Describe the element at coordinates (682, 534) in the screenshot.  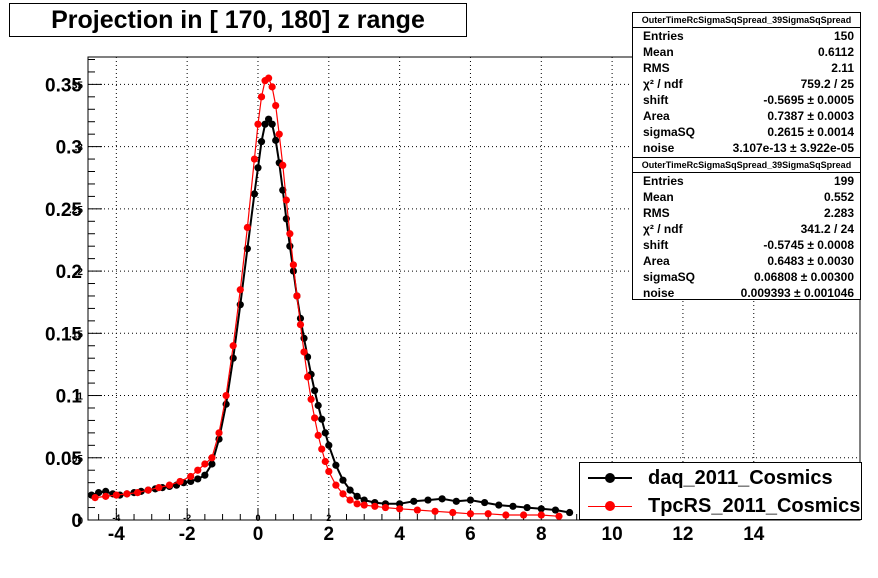
I see `x-tick-label: 12` at that location.